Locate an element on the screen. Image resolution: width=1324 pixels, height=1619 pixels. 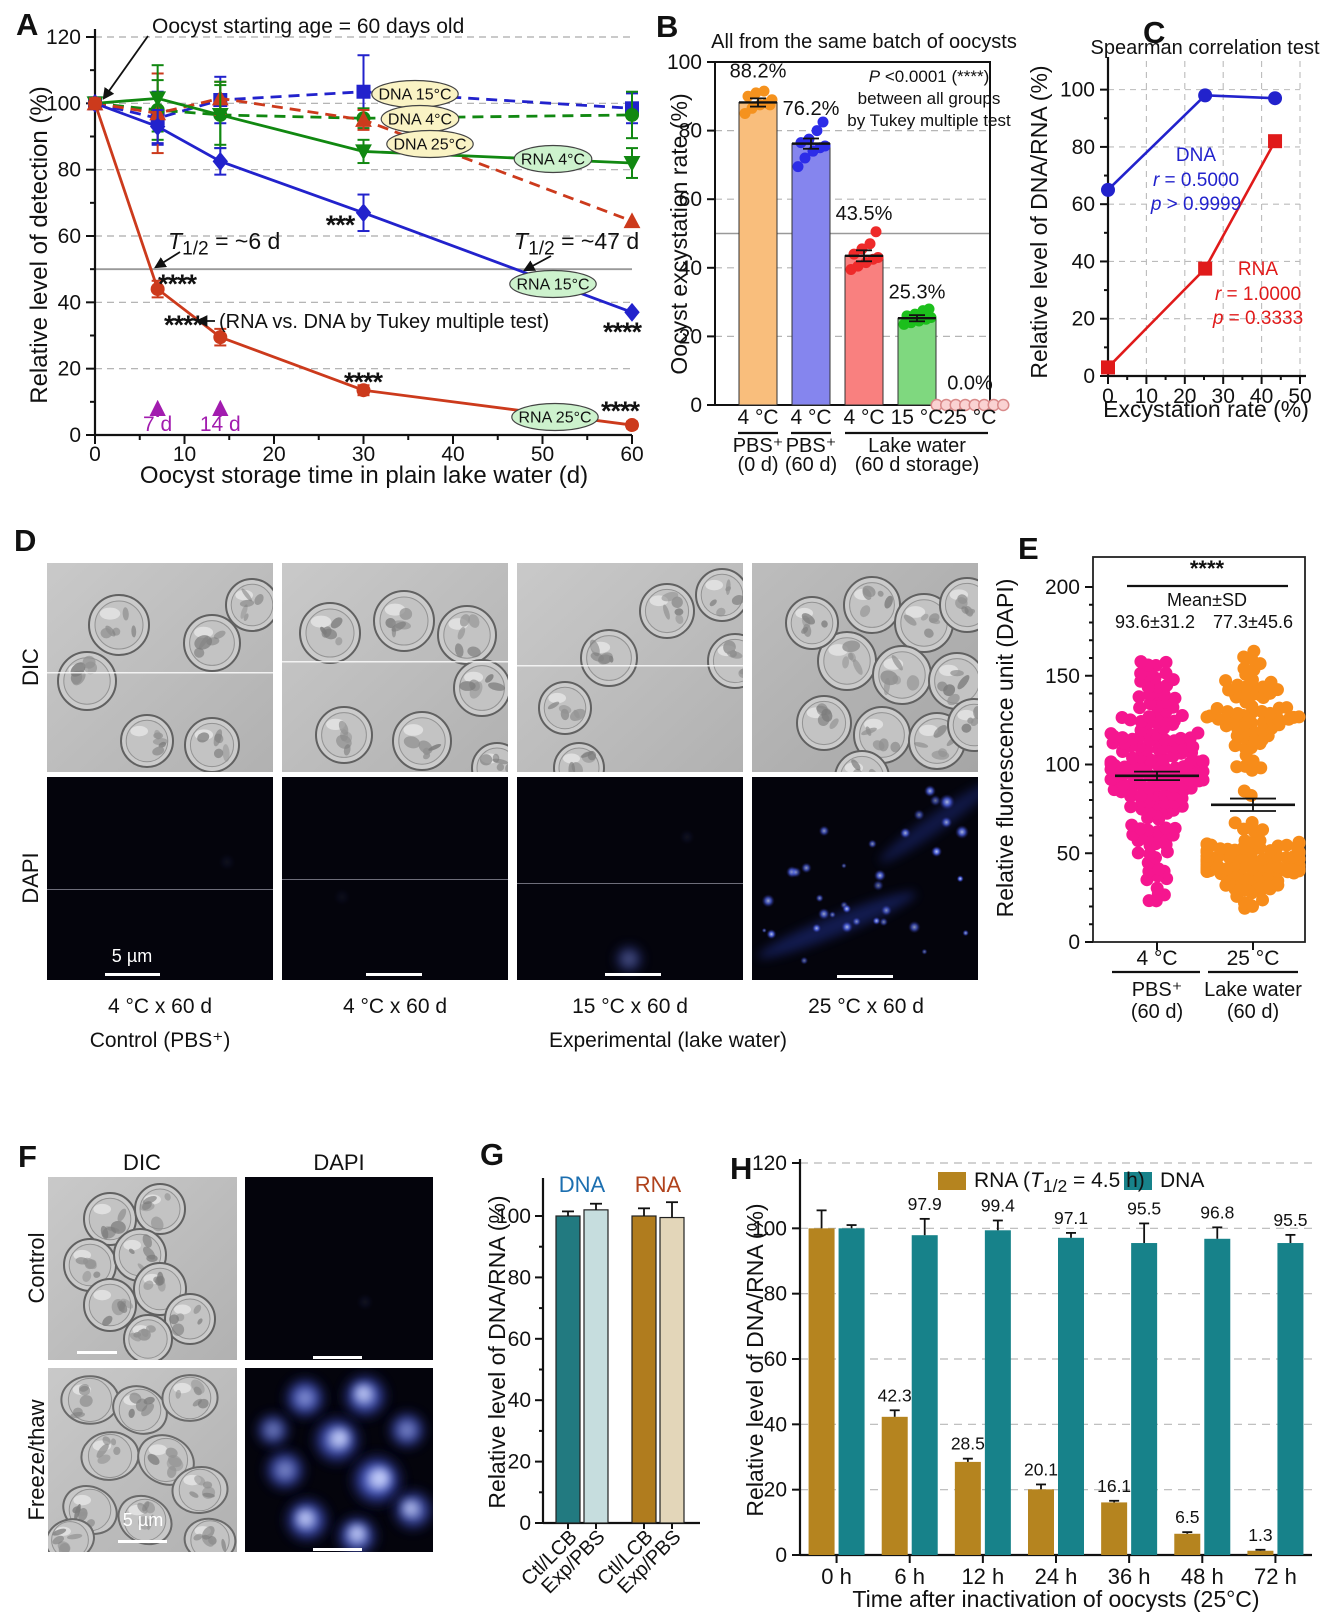
beeswarm-25C is located at coordinates (1253, 779).